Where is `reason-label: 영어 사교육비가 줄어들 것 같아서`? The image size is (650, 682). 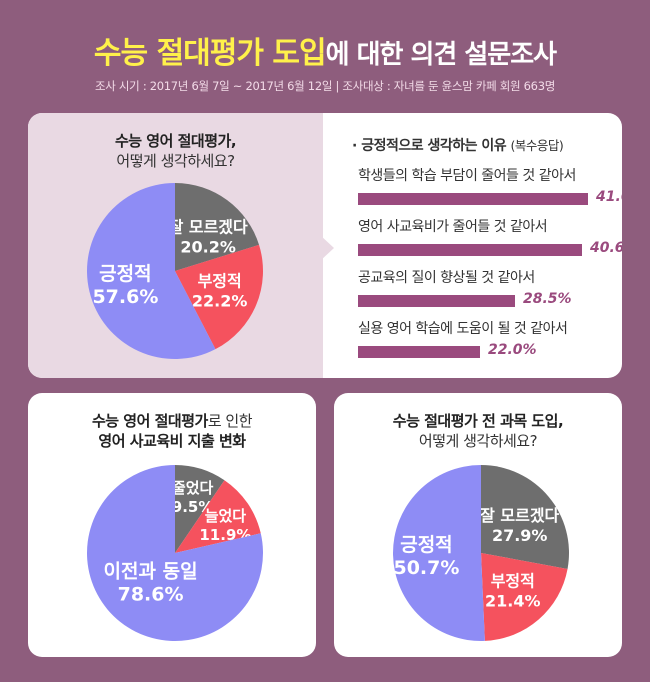
reason-label: 영어 사교육비가 줄어들 것 같아서 is located at coordinates (453, 227).